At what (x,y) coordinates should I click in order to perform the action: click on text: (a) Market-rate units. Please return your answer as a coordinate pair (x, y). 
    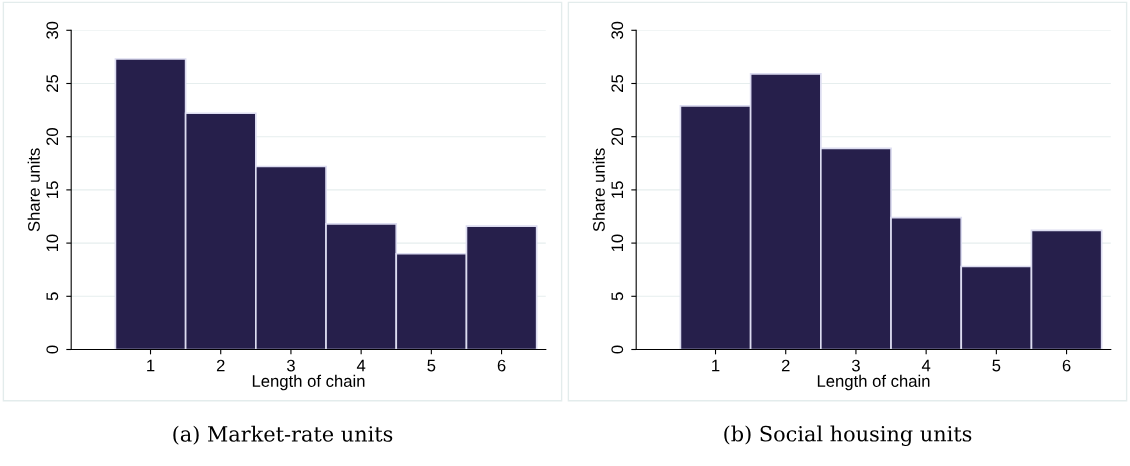
    Looking at the image, I should click on (283, 435).